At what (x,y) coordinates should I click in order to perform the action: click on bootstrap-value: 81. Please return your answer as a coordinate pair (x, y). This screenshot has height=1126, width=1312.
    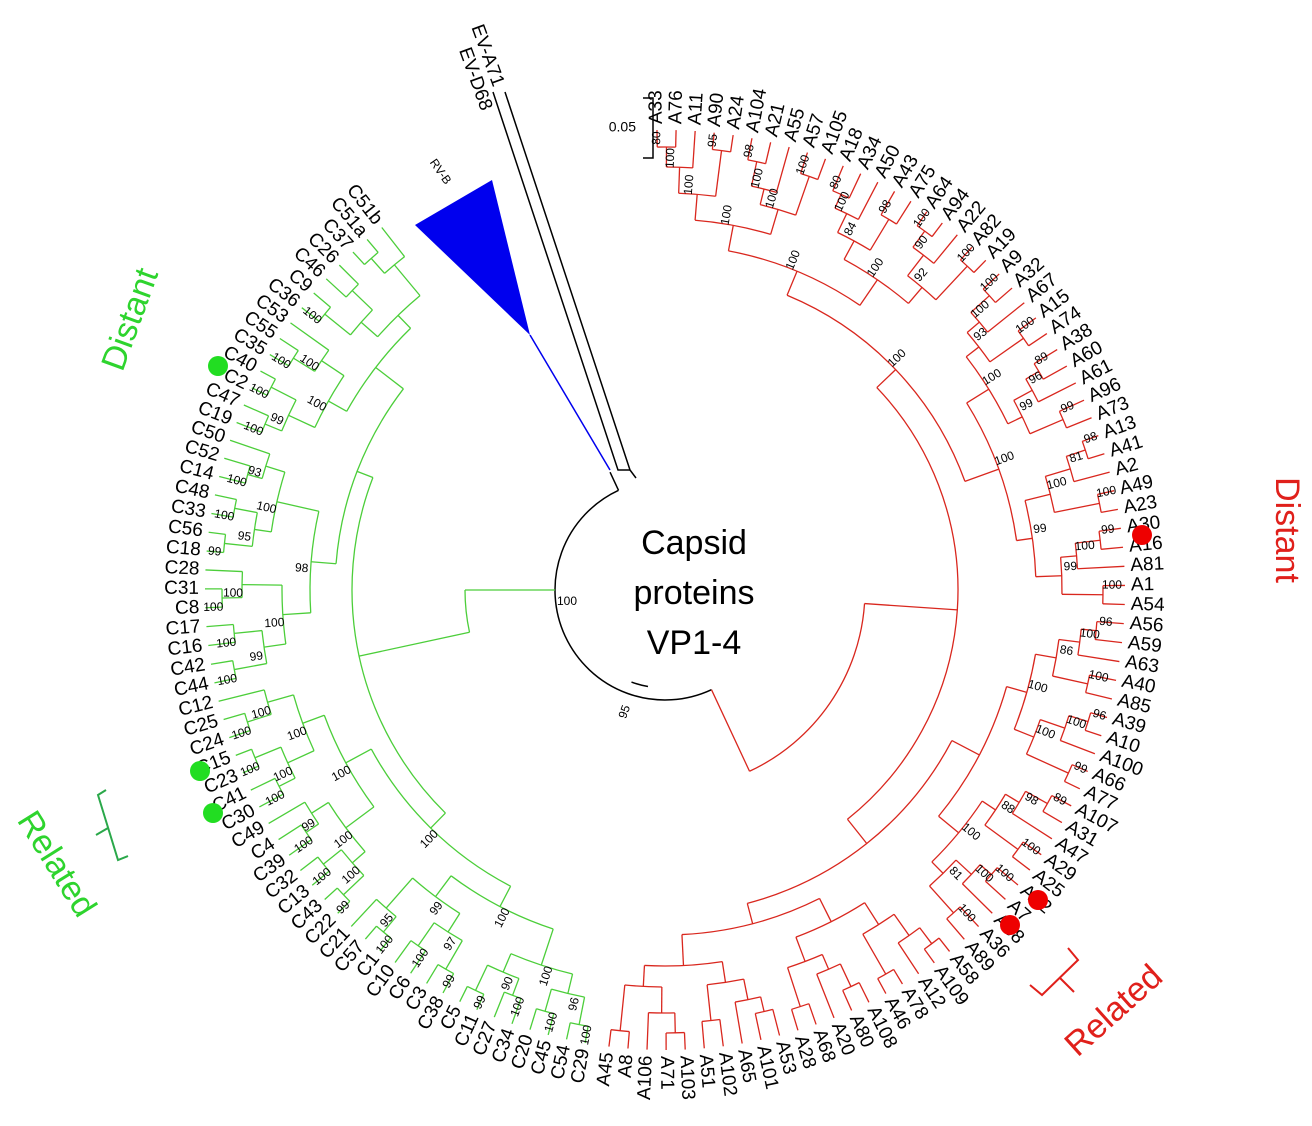
    Looking at the image, I should click on (1076, 456).